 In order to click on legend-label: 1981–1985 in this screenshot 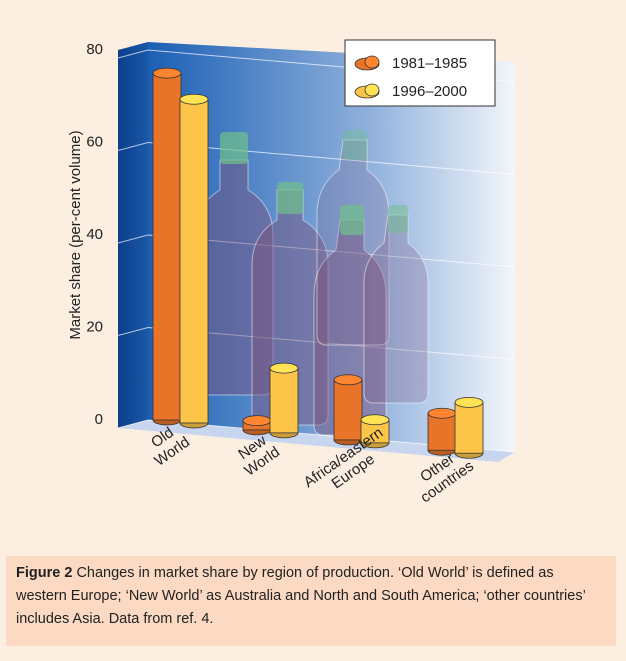, I will do `click(429, 63)`.